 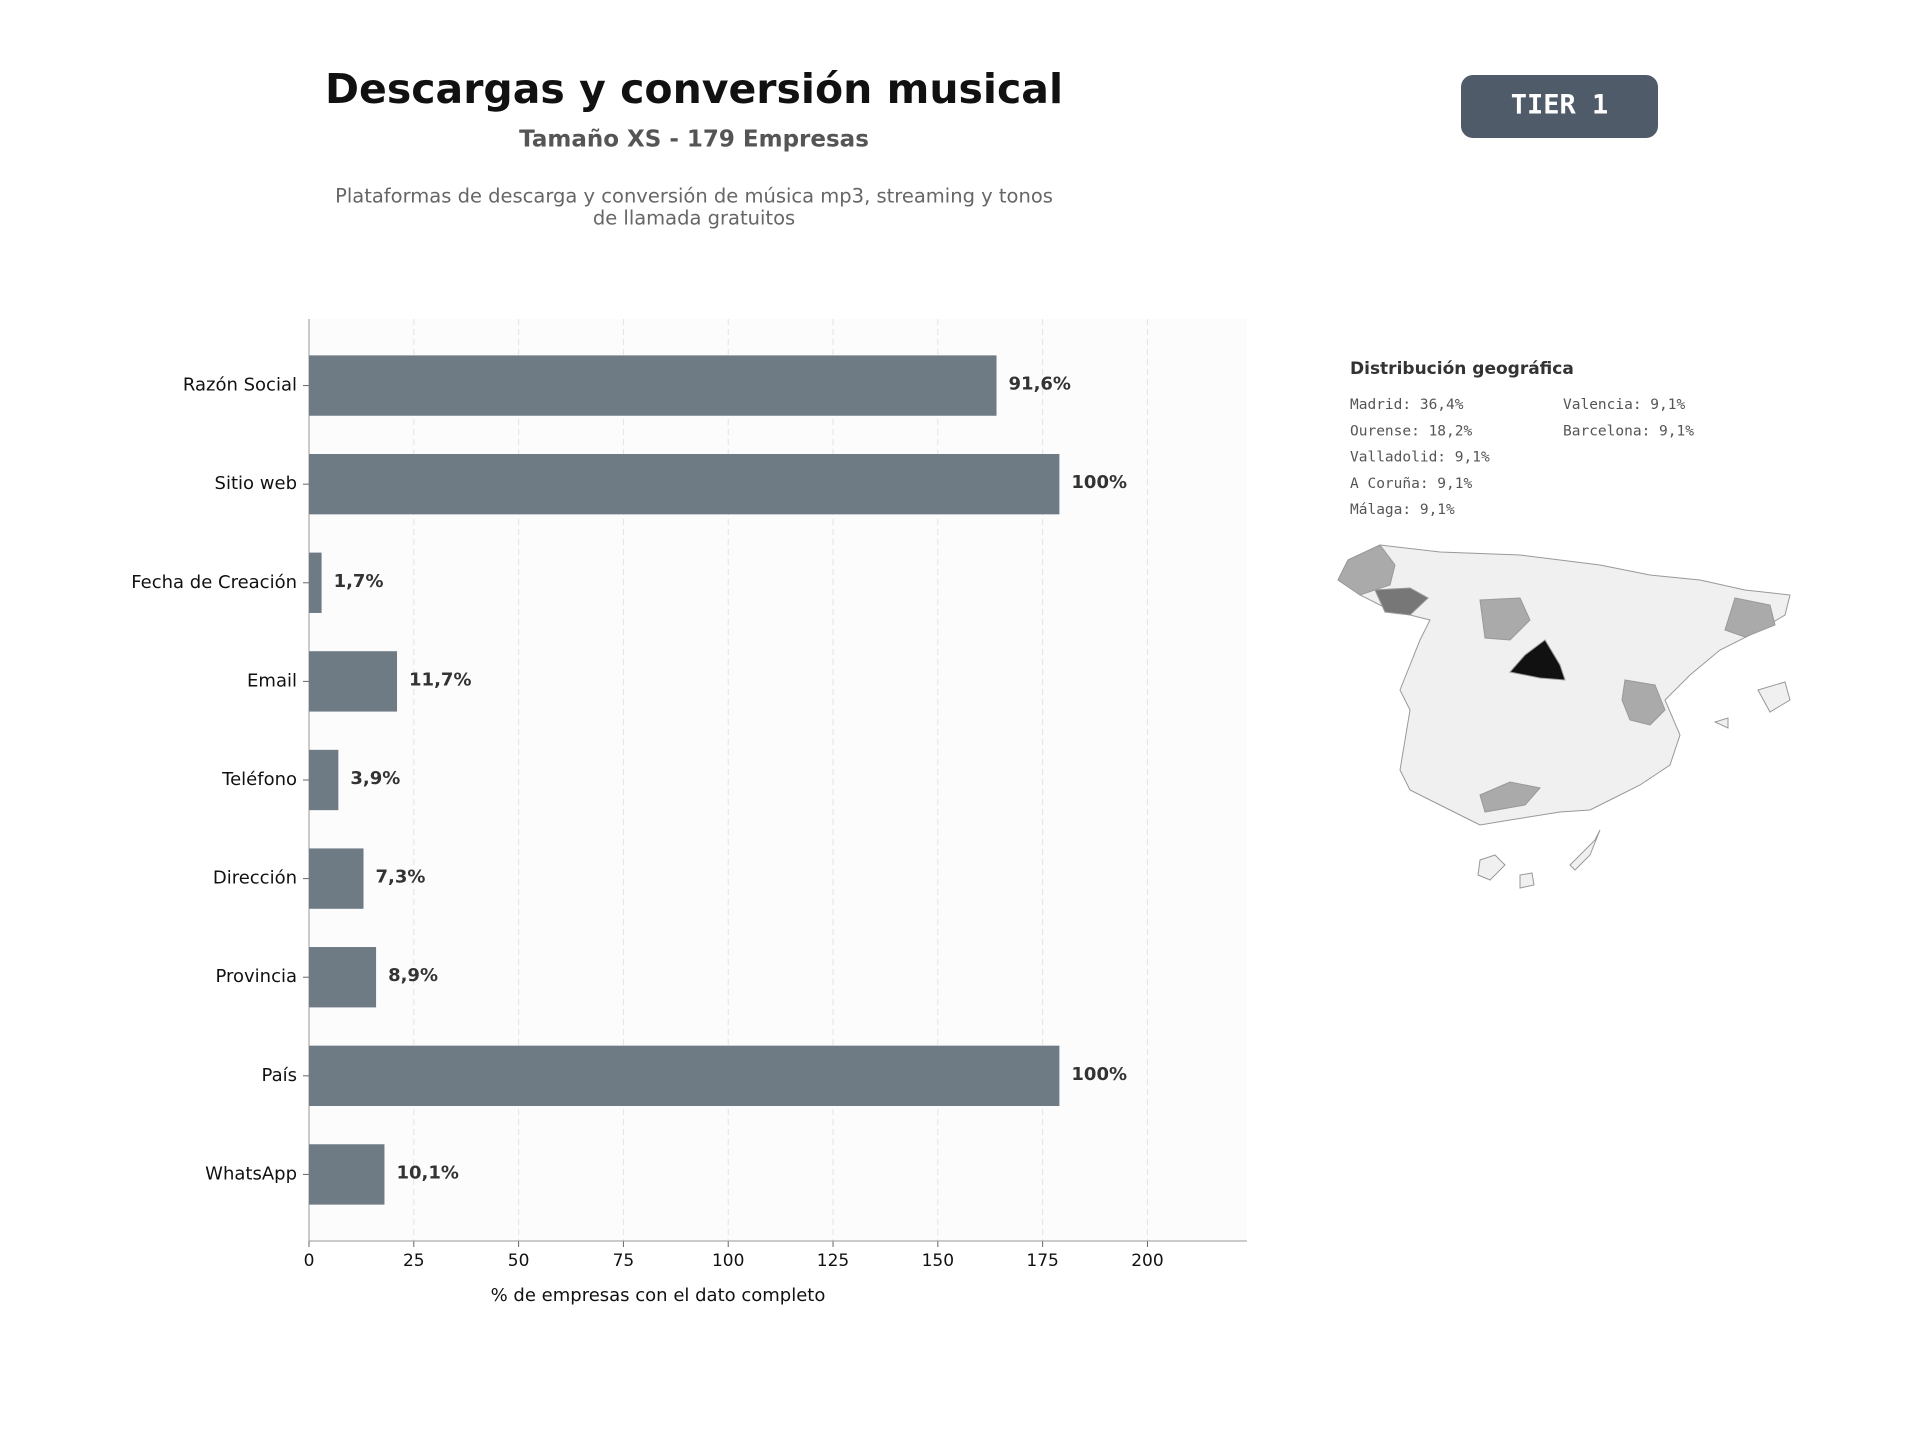 I want to click on x-tick-label: 175, so click(x=1042, y=1261).